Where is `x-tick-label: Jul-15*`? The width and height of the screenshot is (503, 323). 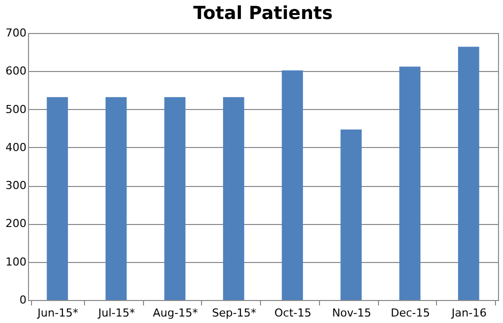 x-tick-label: Jul-15* is located at coordinates (116, 313).